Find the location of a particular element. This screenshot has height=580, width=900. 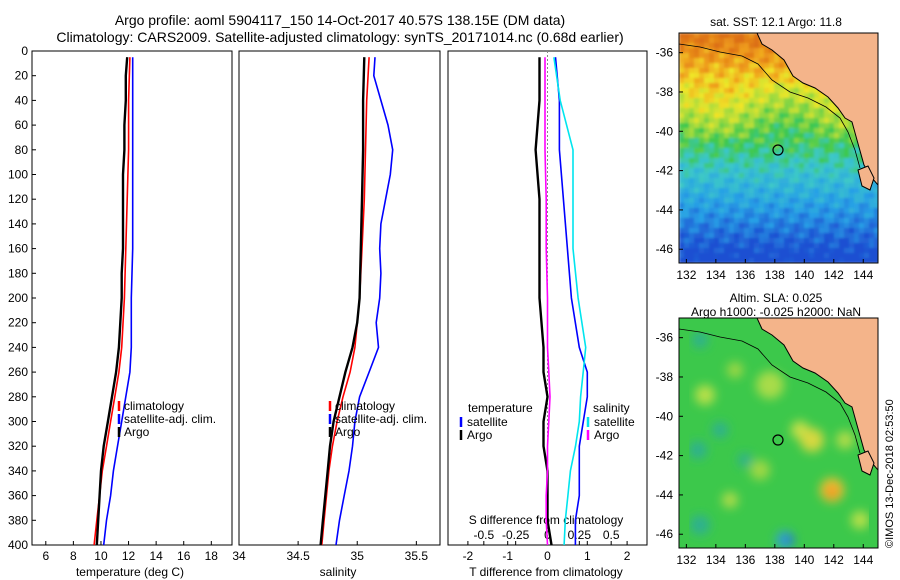

x-tick-label: 8 is located at coordinates (73, 556).